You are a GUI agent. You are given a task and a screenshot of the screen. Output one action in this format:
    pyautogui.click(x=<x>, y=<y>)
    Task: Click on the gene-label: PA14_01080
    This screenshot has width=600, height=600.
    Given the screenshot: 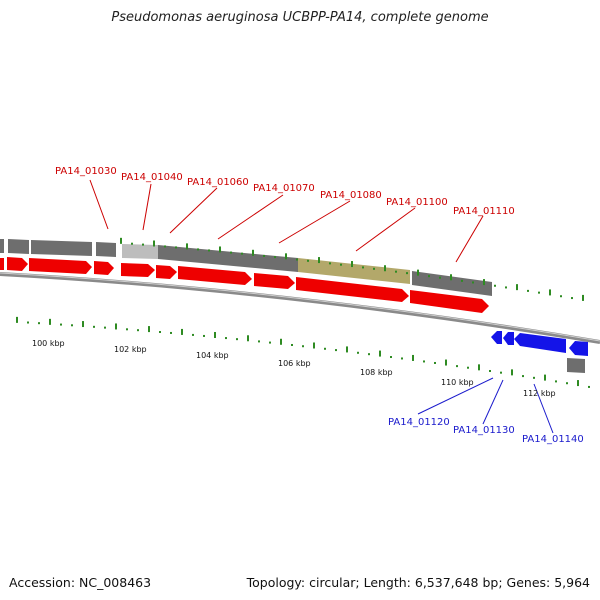 What is the action you would take?
    pyautogui.click(x=351, y=195)
    